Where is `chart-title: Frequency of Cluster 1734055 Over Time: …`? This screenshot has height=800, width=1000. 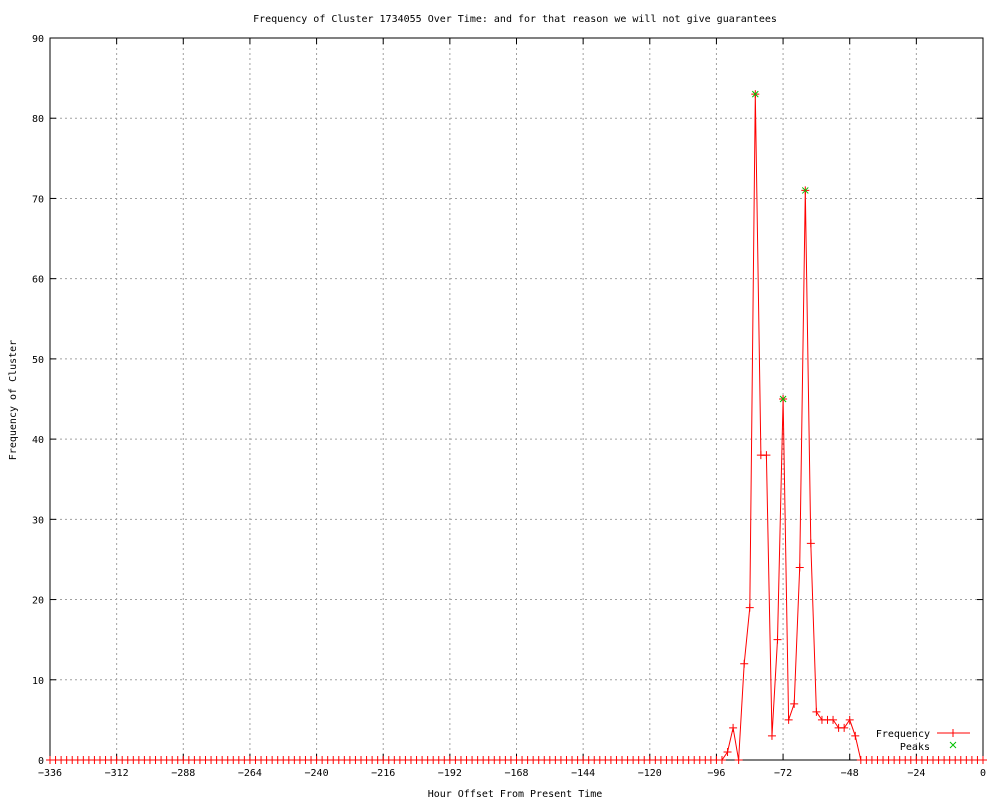 chart-title: Frequency of Cluster 1734055 Over Time: … is located at coordinates (515, 19).